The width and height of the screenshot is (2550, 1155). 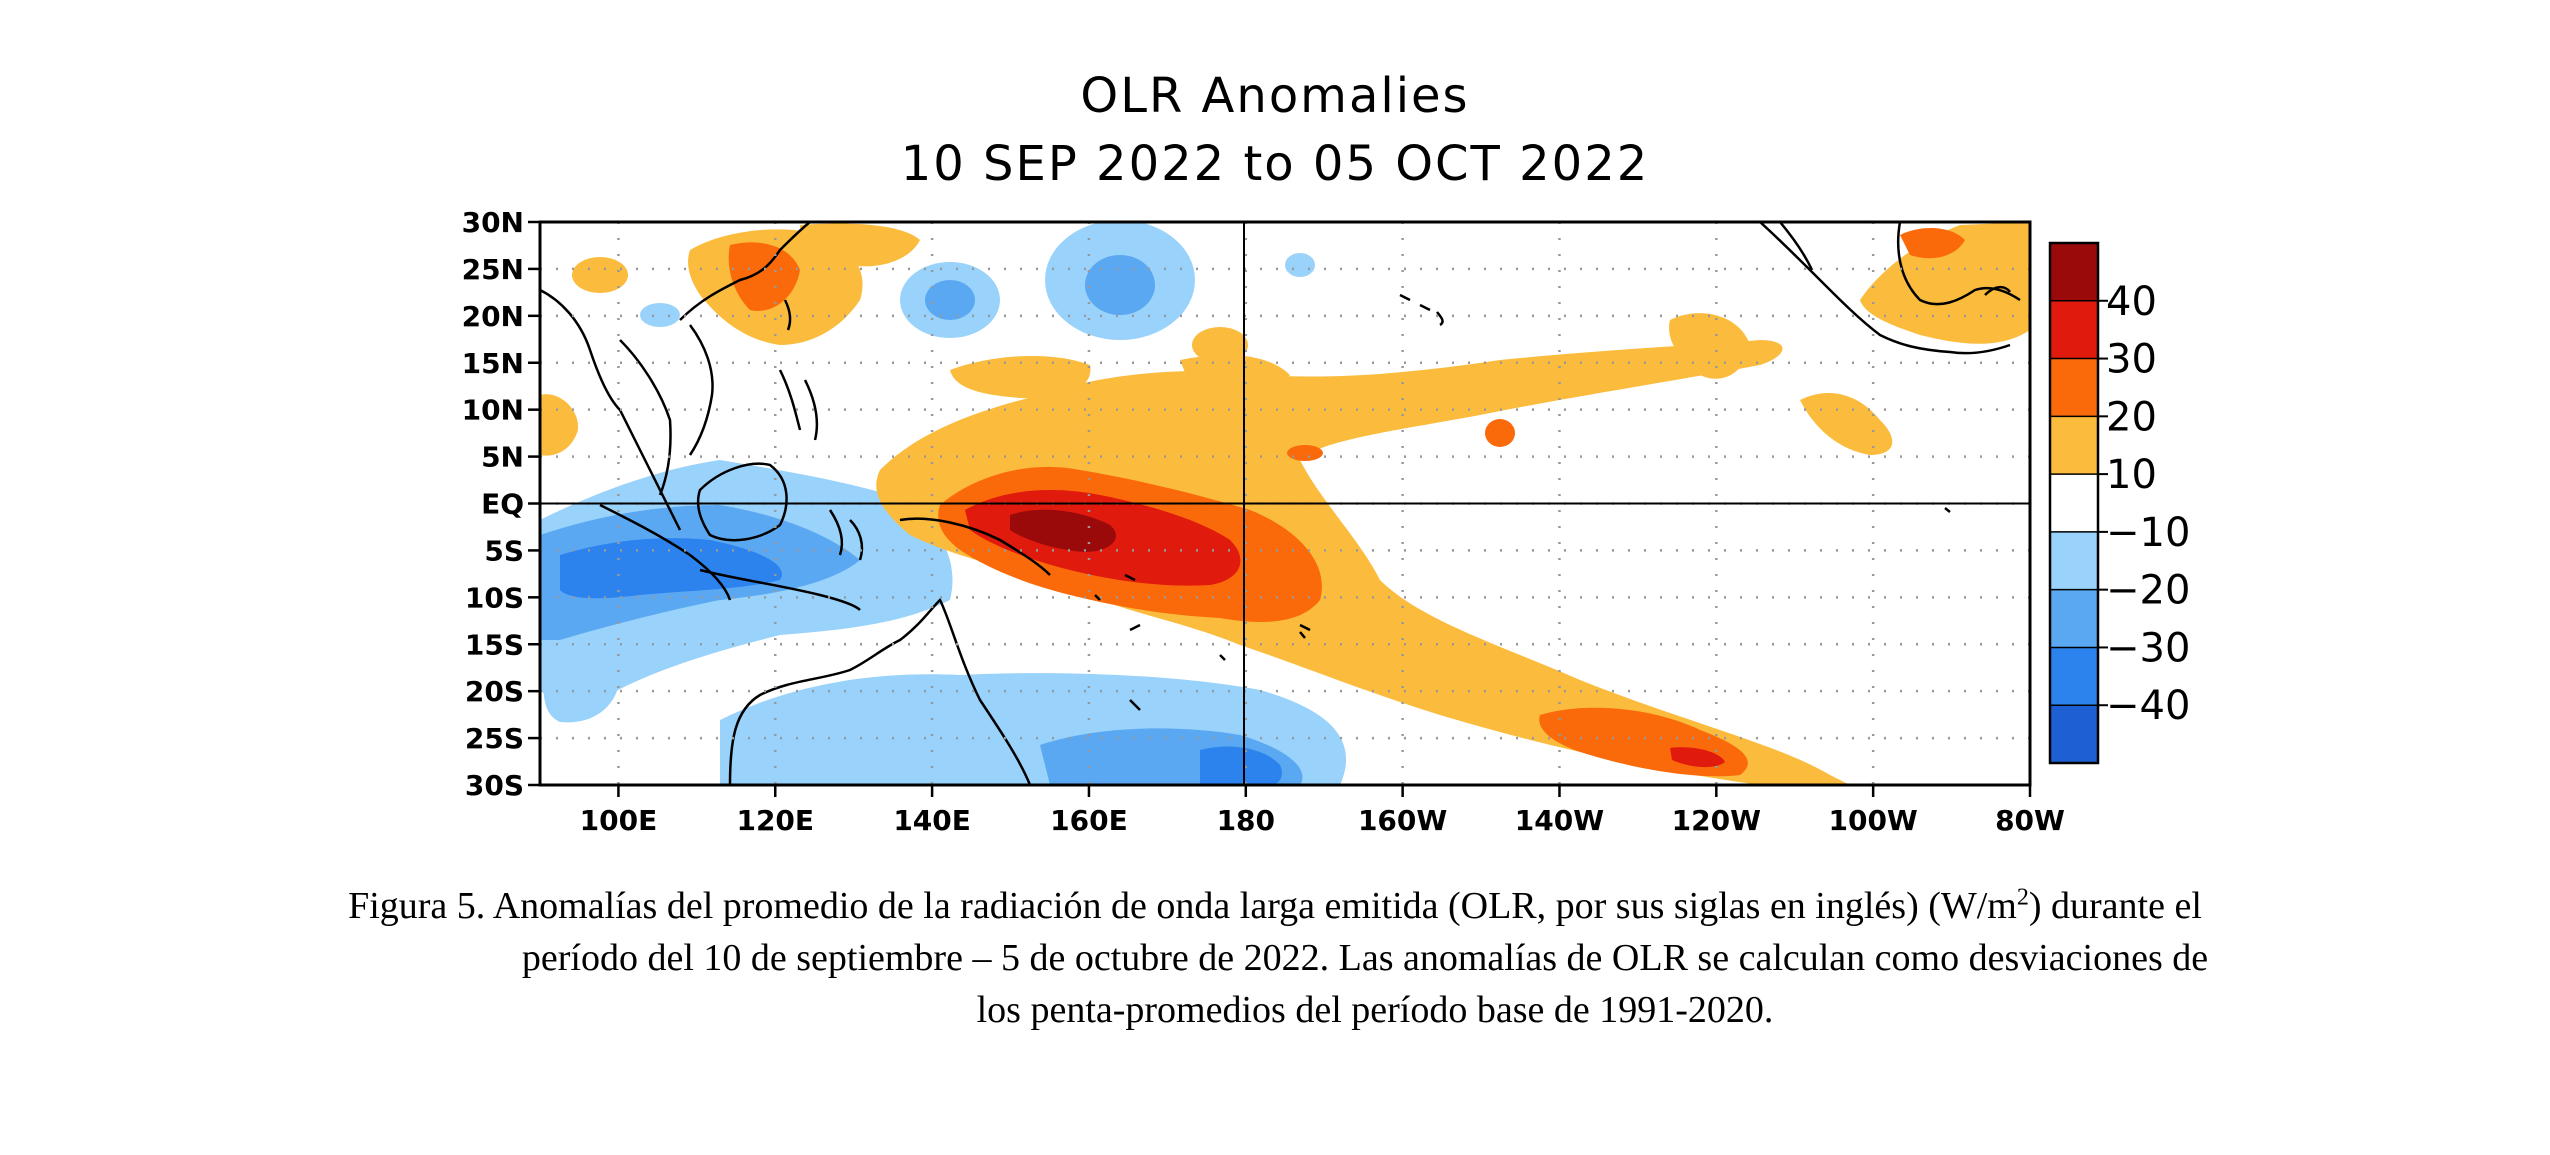 What do you see at coordinates (645, 417) in the screenshot?
I see `coast-malay` at bounding box center [645, 417].